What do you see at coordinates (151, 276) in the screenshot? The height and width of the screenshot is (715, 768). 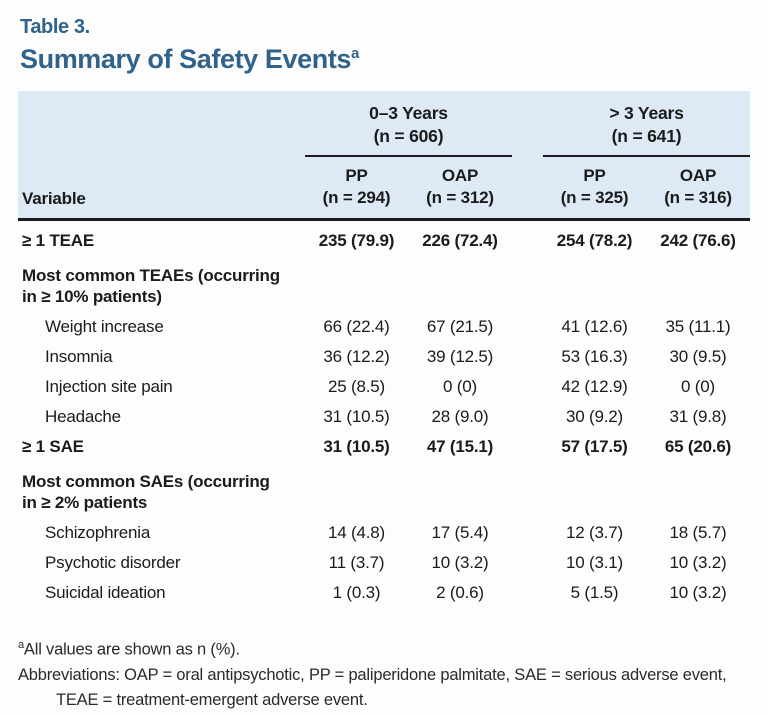 I see `row-label-line: Most common TEAEs (occurring` at bounding box center [151, 276].